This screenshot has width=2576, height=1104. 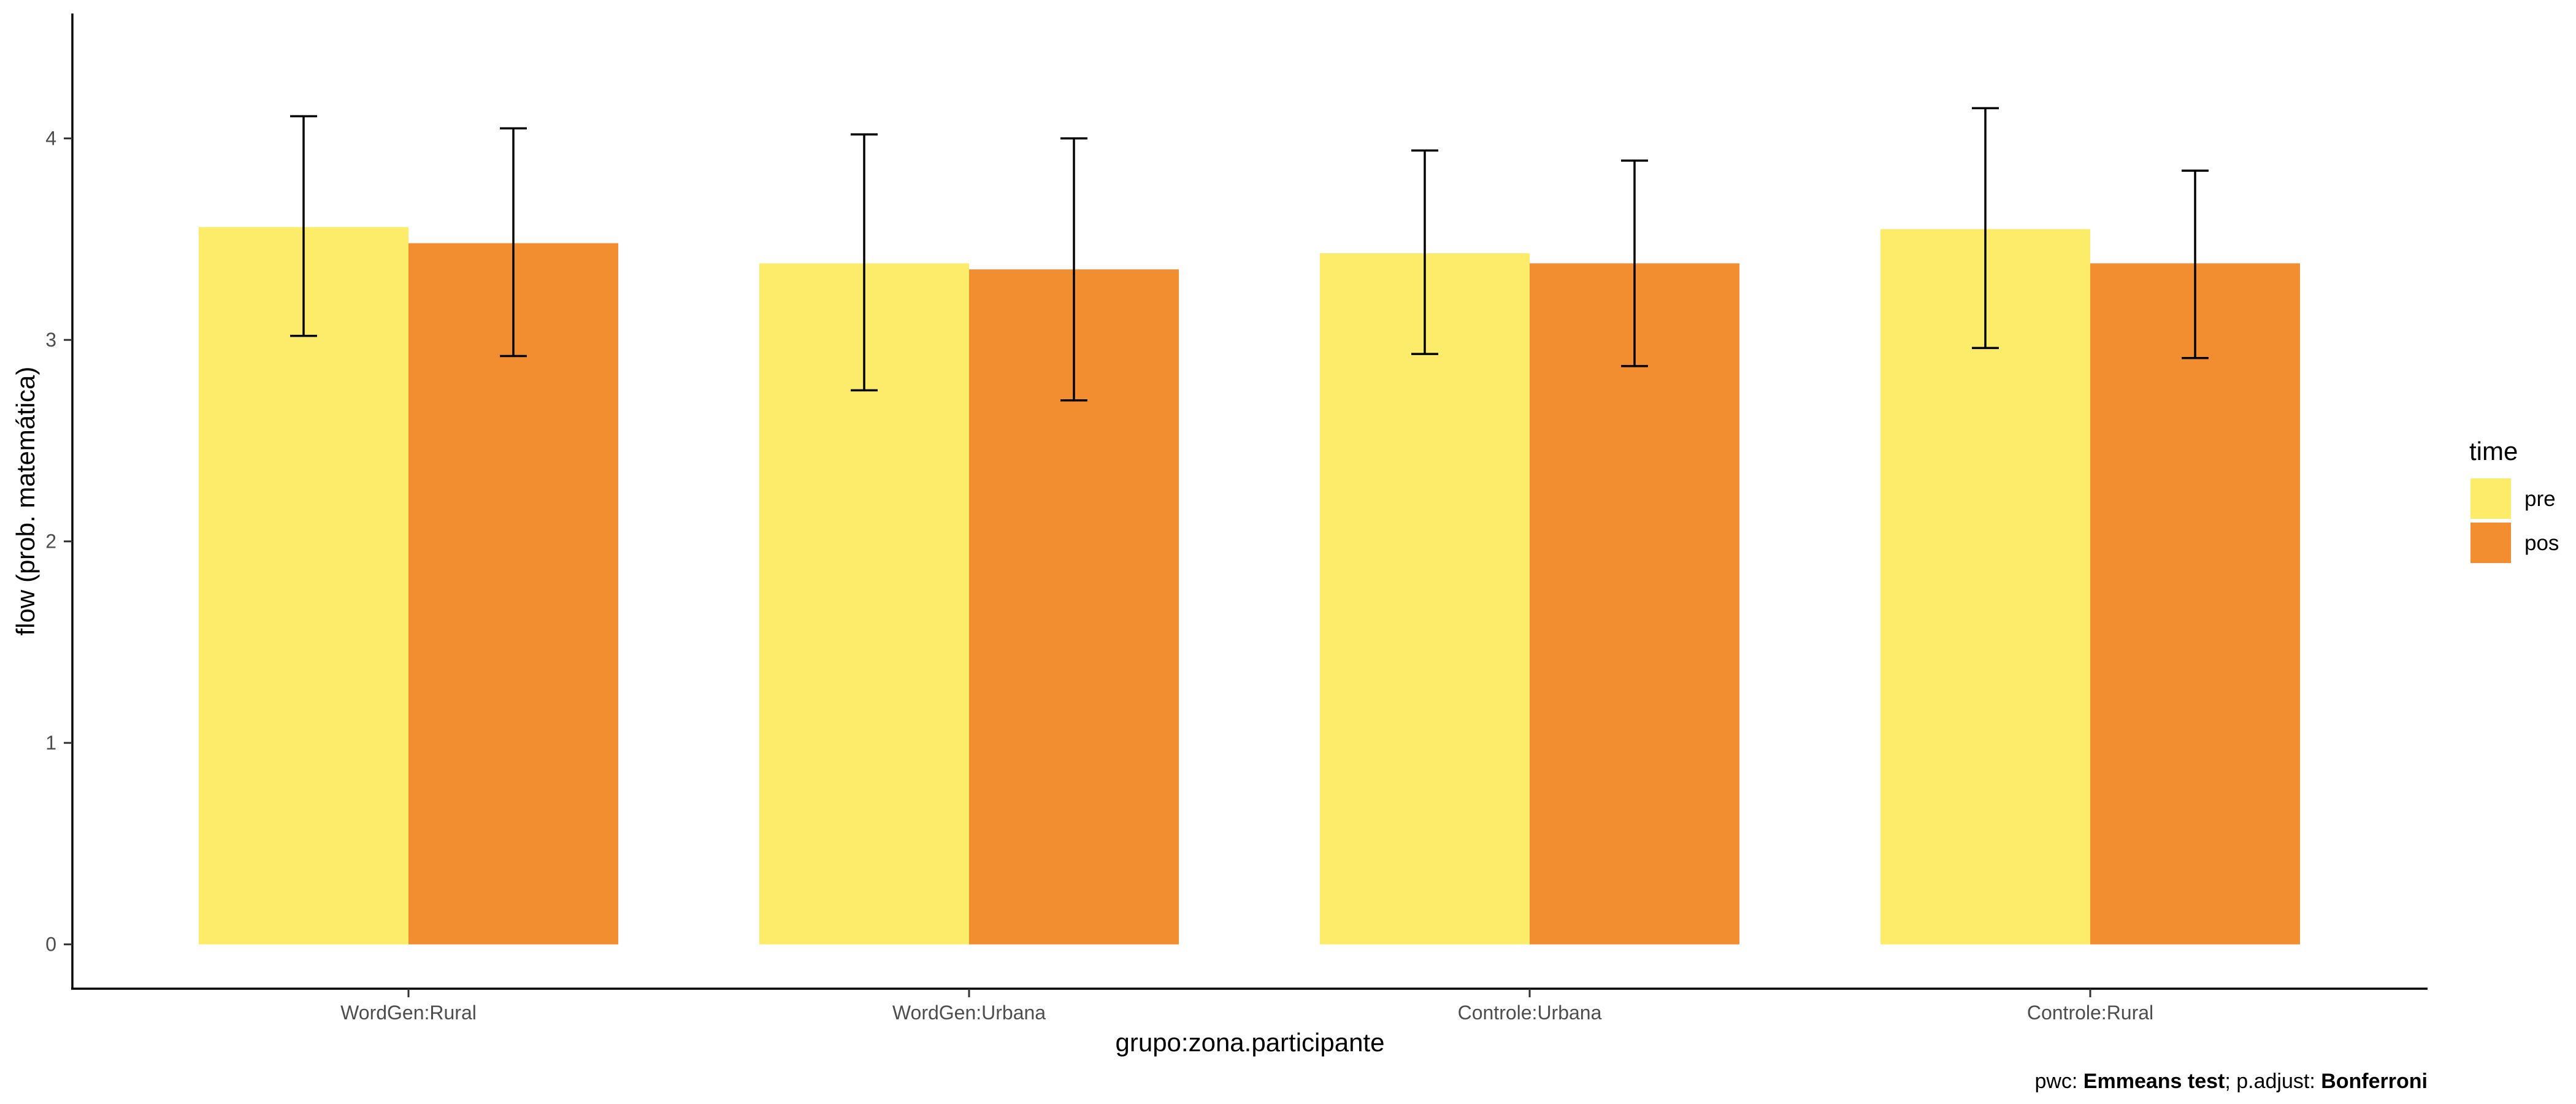 I want to click on legend-swatch-pos, so click(x=2491, y=543).